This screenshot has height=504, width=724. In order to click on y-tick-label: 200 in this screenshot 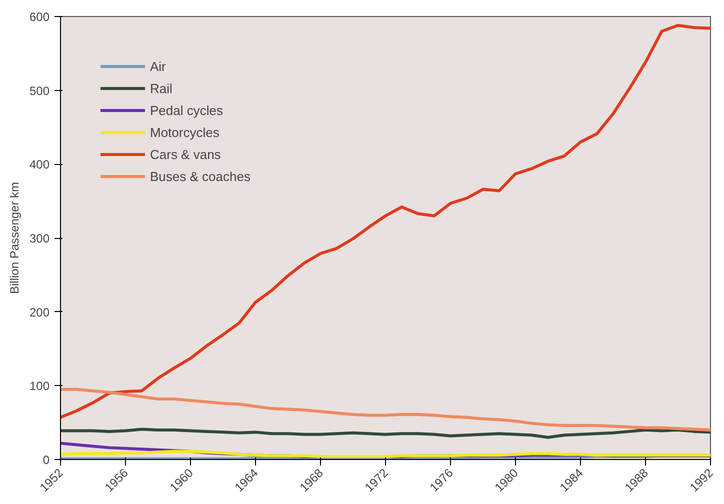, I will do `click(39, 312)`.